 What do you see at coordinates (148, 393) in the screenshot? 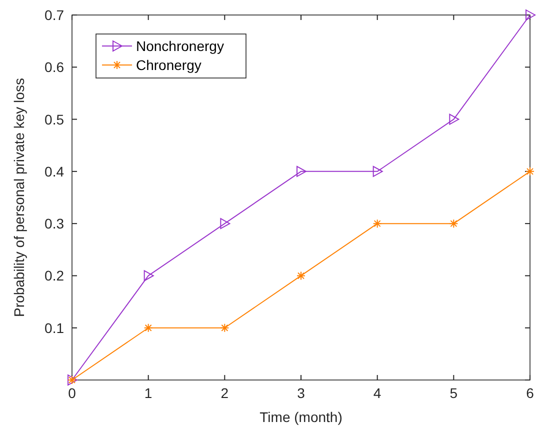
I see `x-tick-label: 1` at bounding box center [148, 393].